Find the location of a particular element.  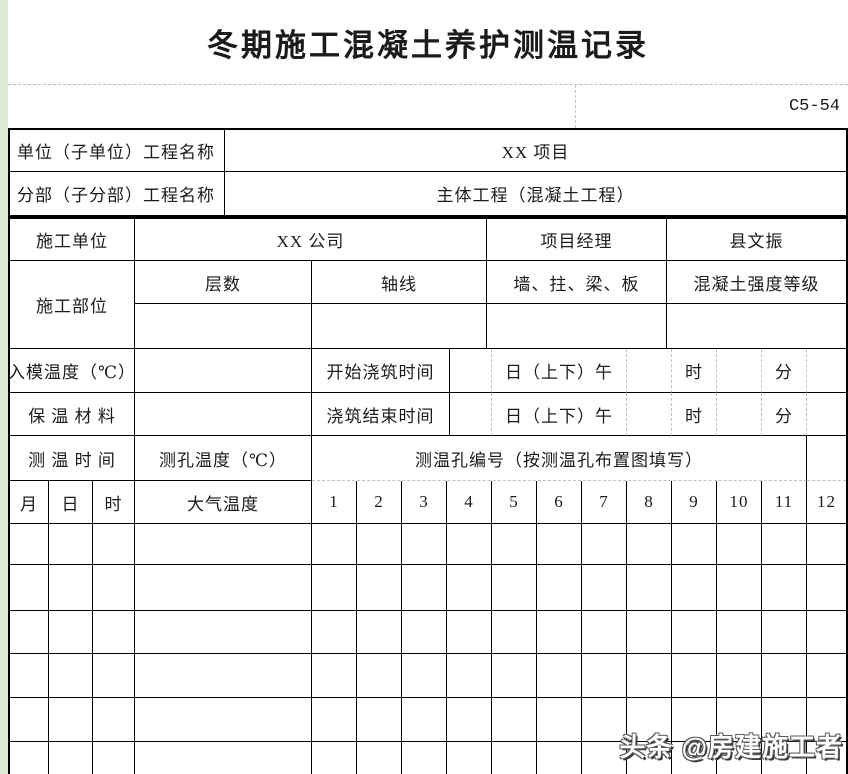

axis-input-cell is located at coordinates (399, 326).